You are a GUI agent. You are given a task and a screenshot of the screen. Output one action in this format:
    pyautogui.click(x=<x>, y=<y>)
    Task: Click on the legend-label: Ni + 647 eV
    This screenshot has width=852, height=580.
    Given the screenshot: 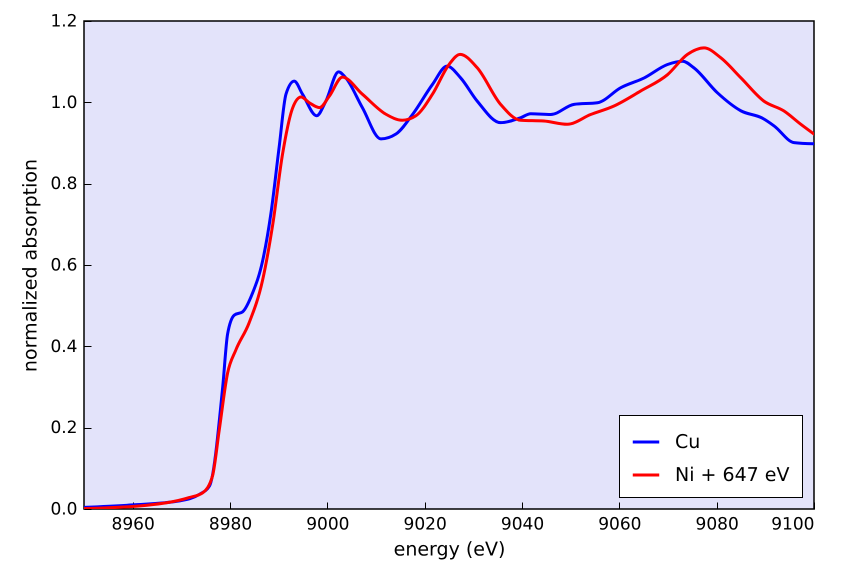 What is the action you would take?
    pyautogui.click(x=732, y=475)
    